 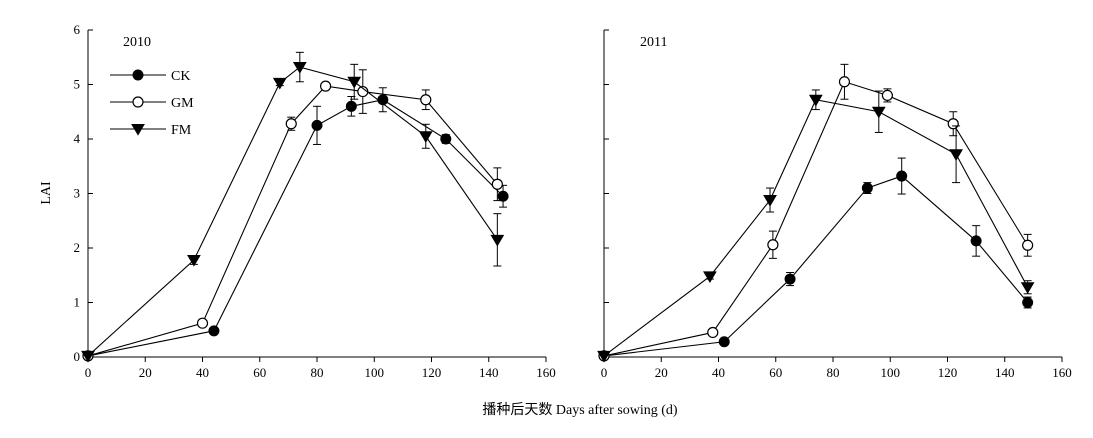 What do you see at coordinates (77, 302) in the screenshot?
I see `y-tick-label: 1` at bounding box center [77, 302].